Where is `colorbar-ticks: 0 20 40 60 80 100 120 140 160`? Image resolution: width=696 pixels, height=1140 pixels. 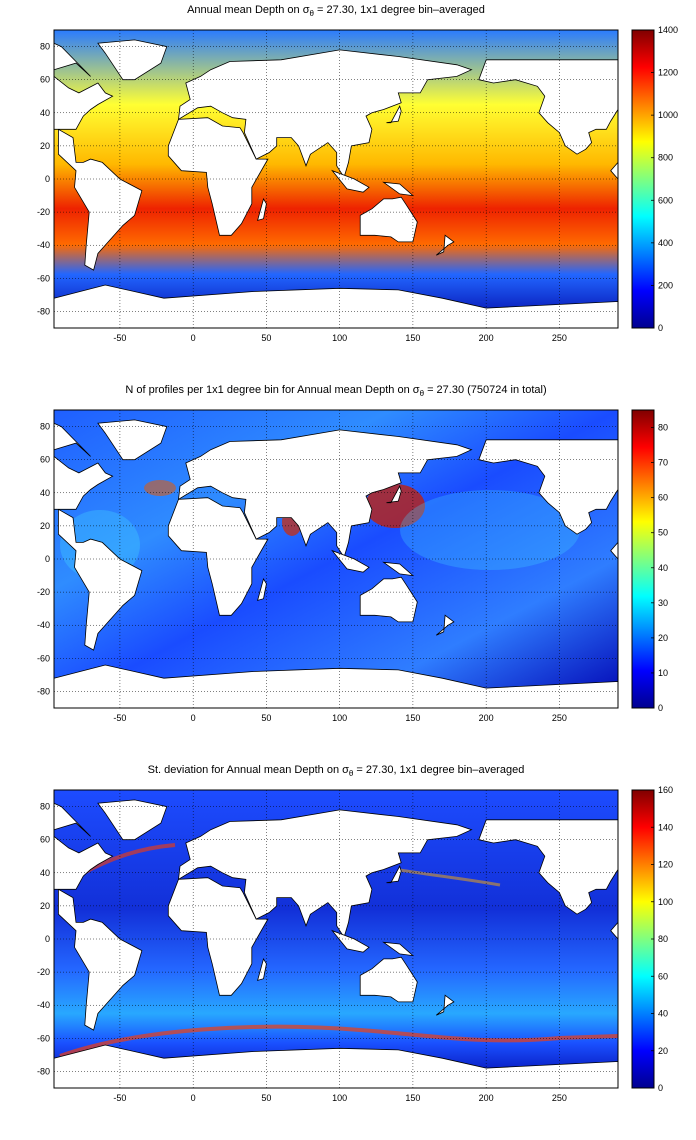 colorbar-ticks: 0 20 40 60 80 100 120 140 160 is located at coordinates (662, 939).